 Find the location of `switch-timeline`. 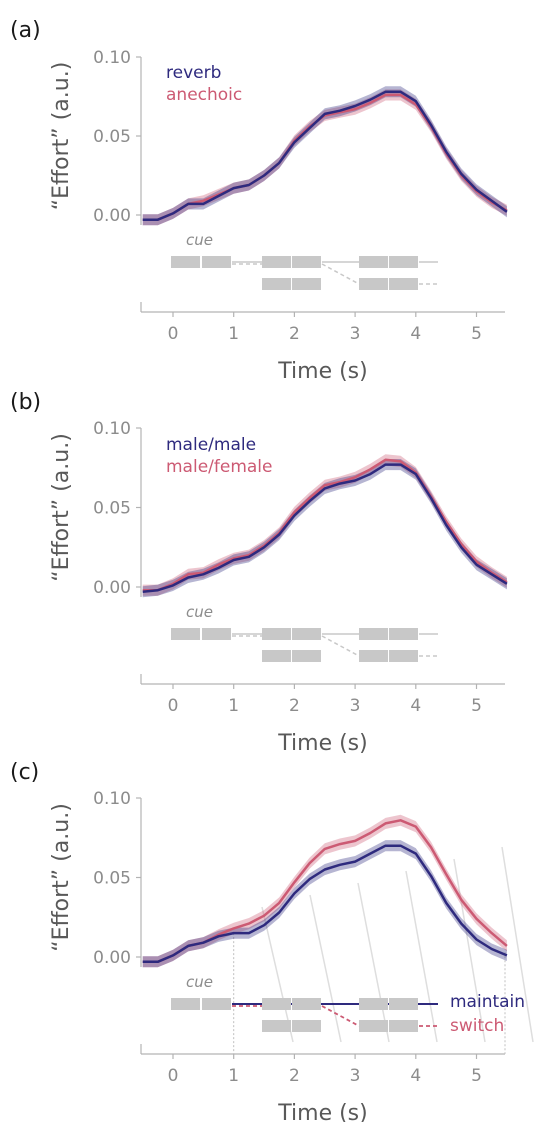

switch-timeline is located at coordinates (340, 1016).